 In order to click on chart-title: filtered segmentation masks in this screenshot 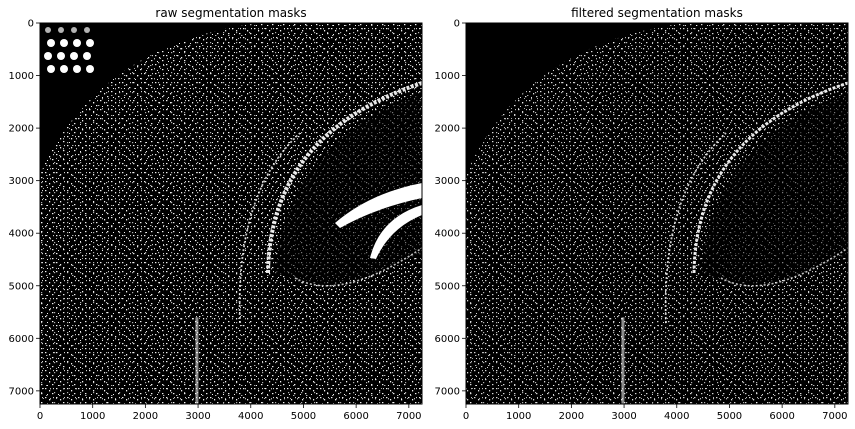, I will do `click(657, 13)`.